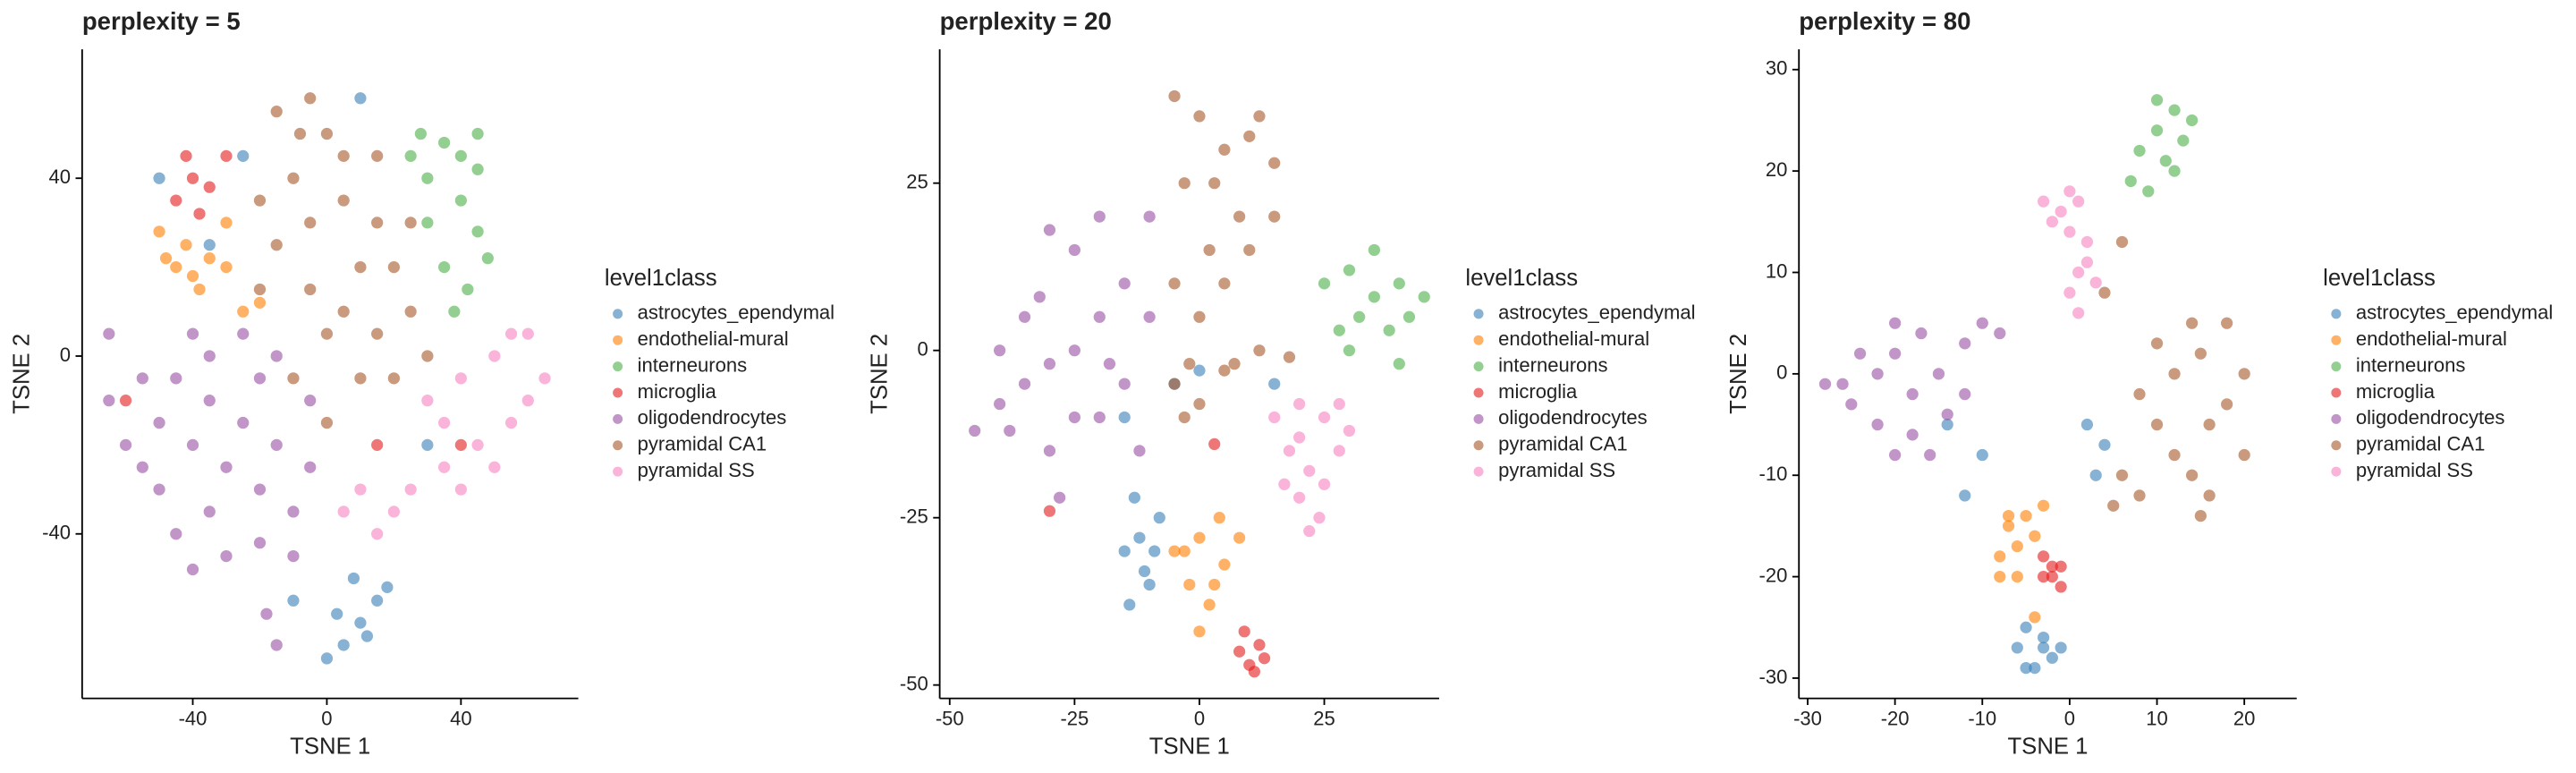  What do you see at coordinates (1884, 21) in the screenshot?
I see `panel-title: perplexity = 80` at bounding box center [1884, 21].